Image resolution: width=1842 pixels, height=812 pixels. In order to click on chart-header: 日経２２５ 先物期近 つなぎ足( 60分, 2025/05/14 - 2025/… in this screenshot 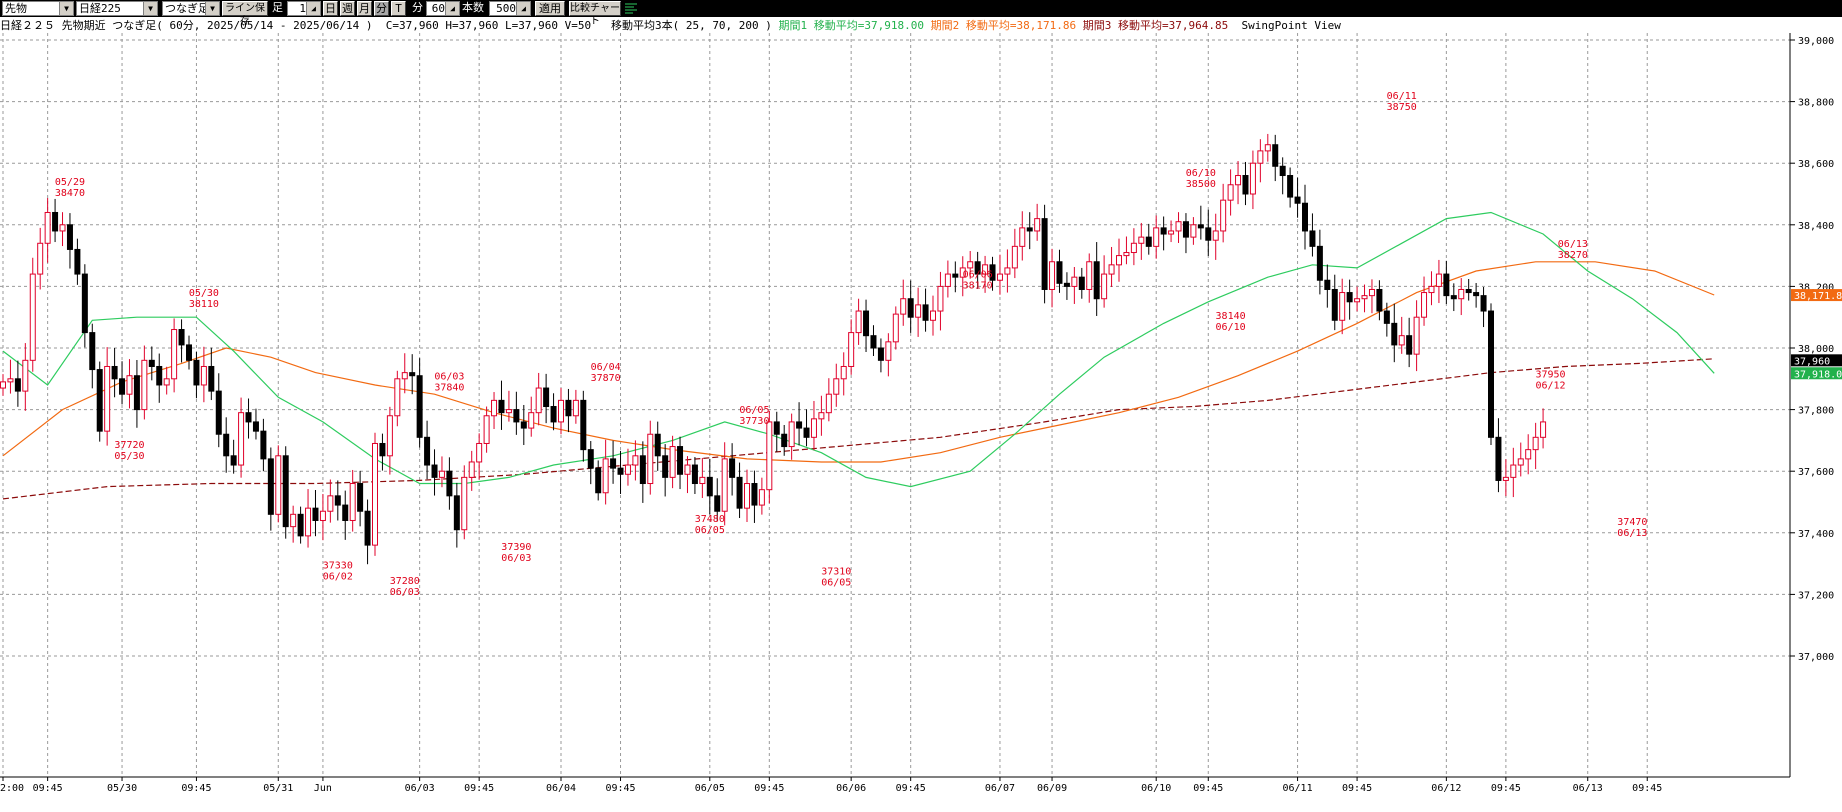, I will do `click(386, 25)`.